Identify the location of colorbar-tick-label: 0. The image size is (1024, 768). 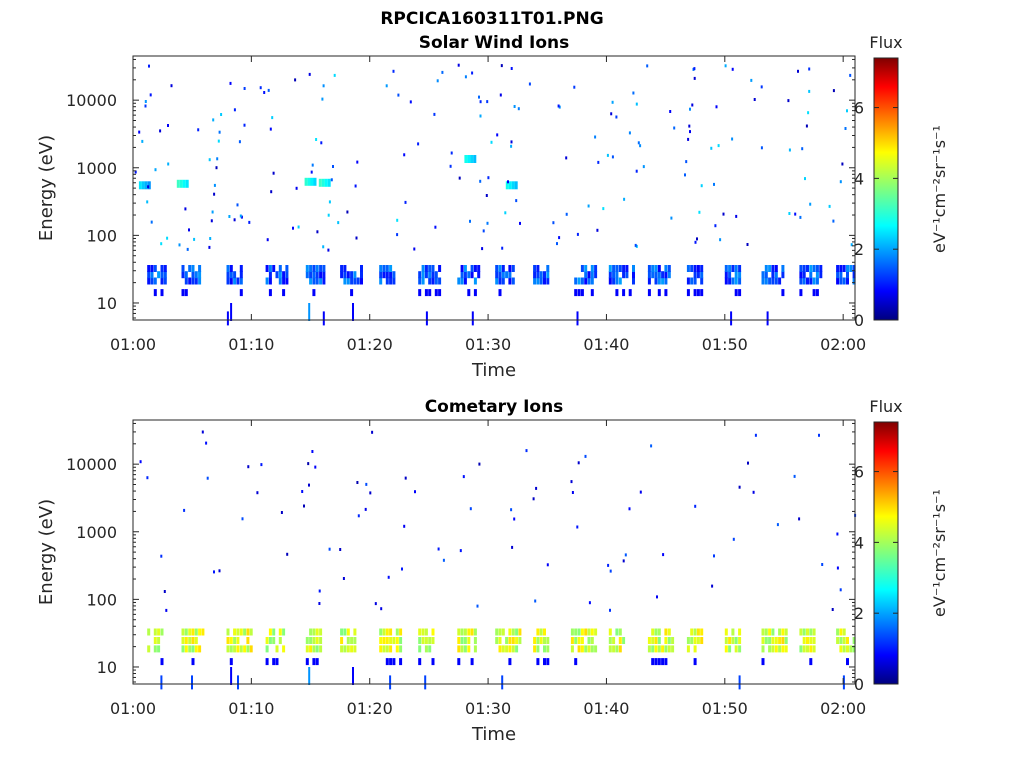
(859, 684).